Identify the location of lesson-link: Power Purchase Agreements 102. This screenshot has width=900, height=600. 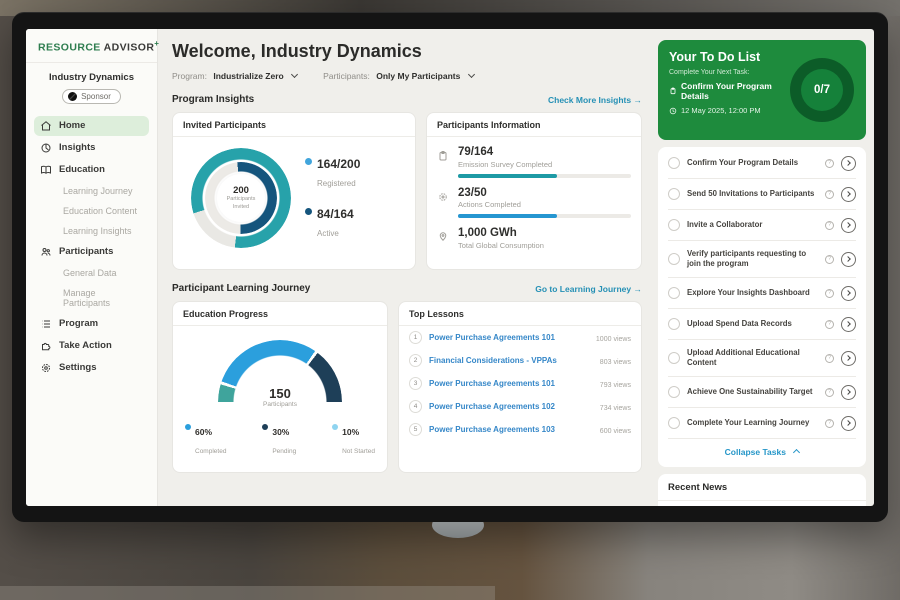
(492, 406).